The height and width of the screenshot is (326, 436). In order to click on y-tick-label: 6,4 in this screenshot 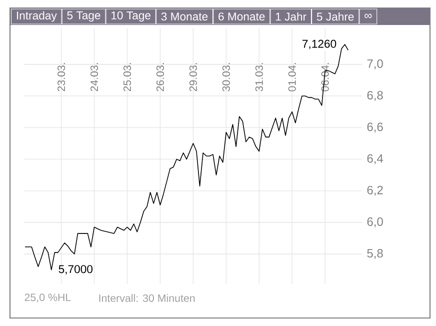, I will do `click(375, 159)`.